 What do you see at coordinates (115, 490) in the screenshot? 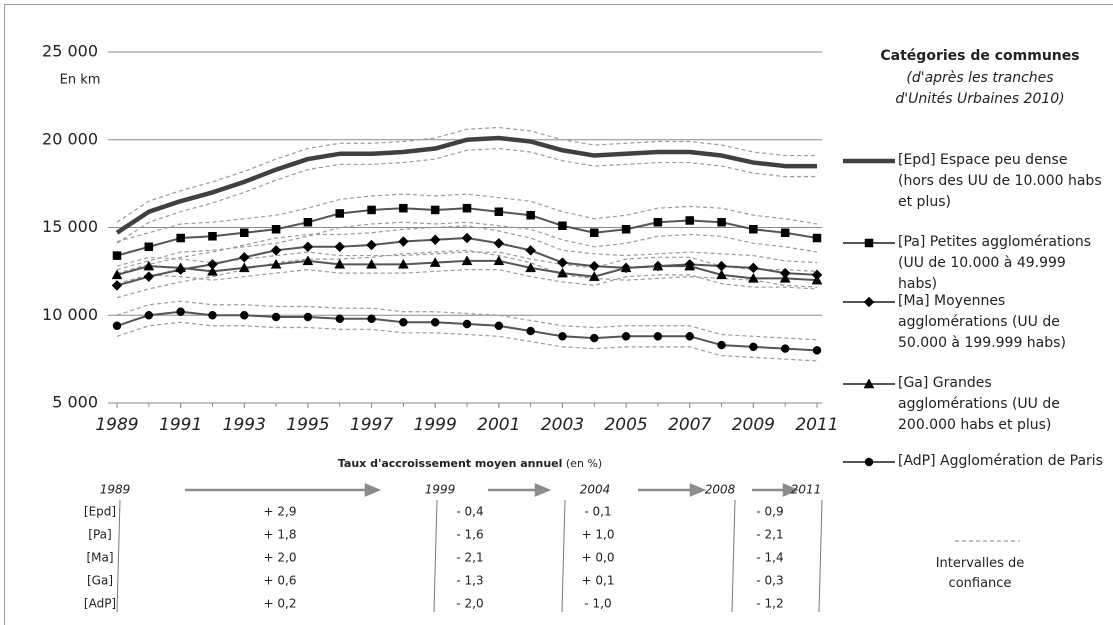
I see `table-year: 1989` at bounding box center [115, 490].